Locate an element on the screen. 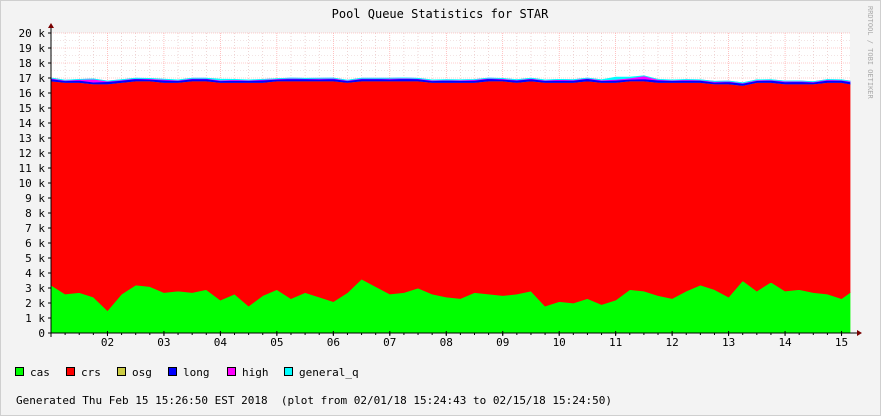 Image resolution: width=881 pixels, height=416 pixels. y-tick-label: 16 k is located at coordinates (32, 93).